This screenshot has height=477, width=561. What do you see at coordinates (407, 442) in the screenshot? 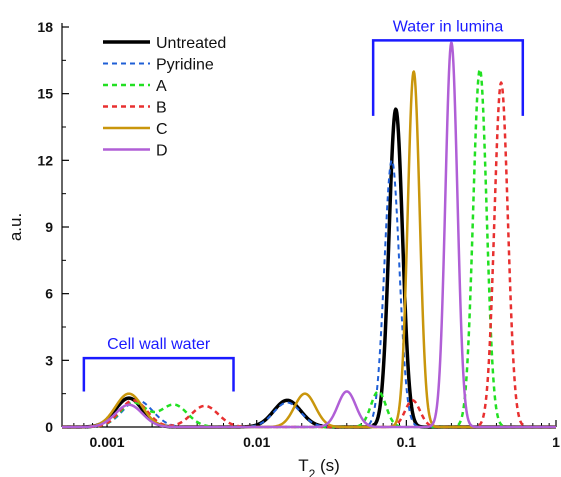
I see `x-tick-label: 0.1` at bounding box center [407, 442].